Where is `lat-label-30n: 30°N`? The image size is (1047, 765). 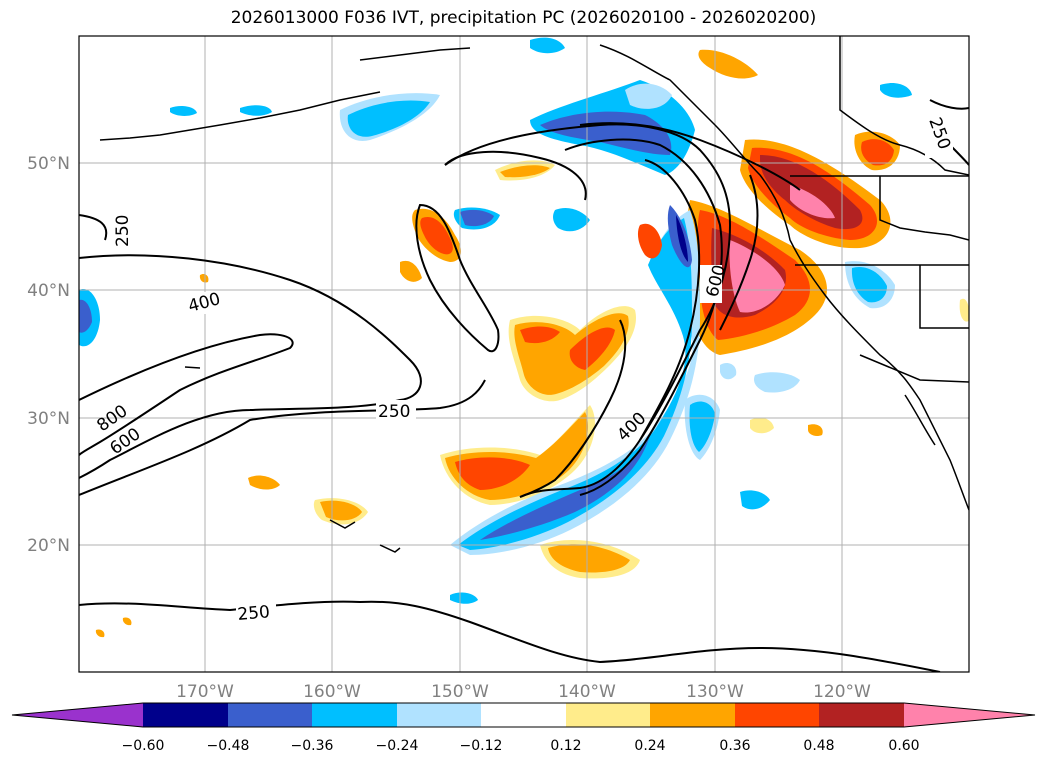 lat-label-30n: 30°N is located at coordinates (48, 419).